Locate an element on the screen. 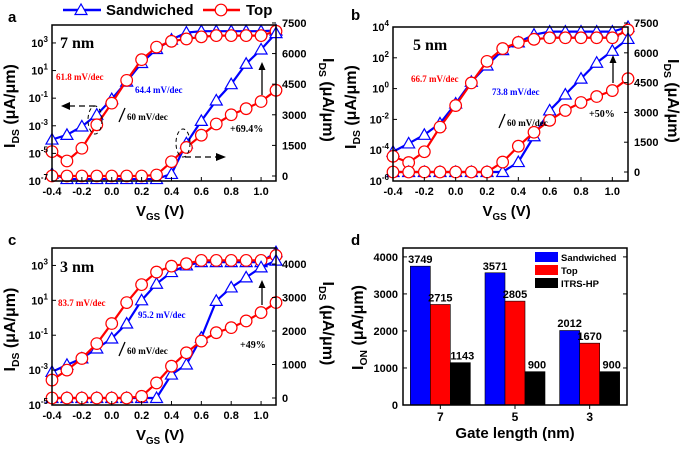 The image size is (685, 450). legend-label-sandwiched: Sandwiched is located at coordinates (150, 10).